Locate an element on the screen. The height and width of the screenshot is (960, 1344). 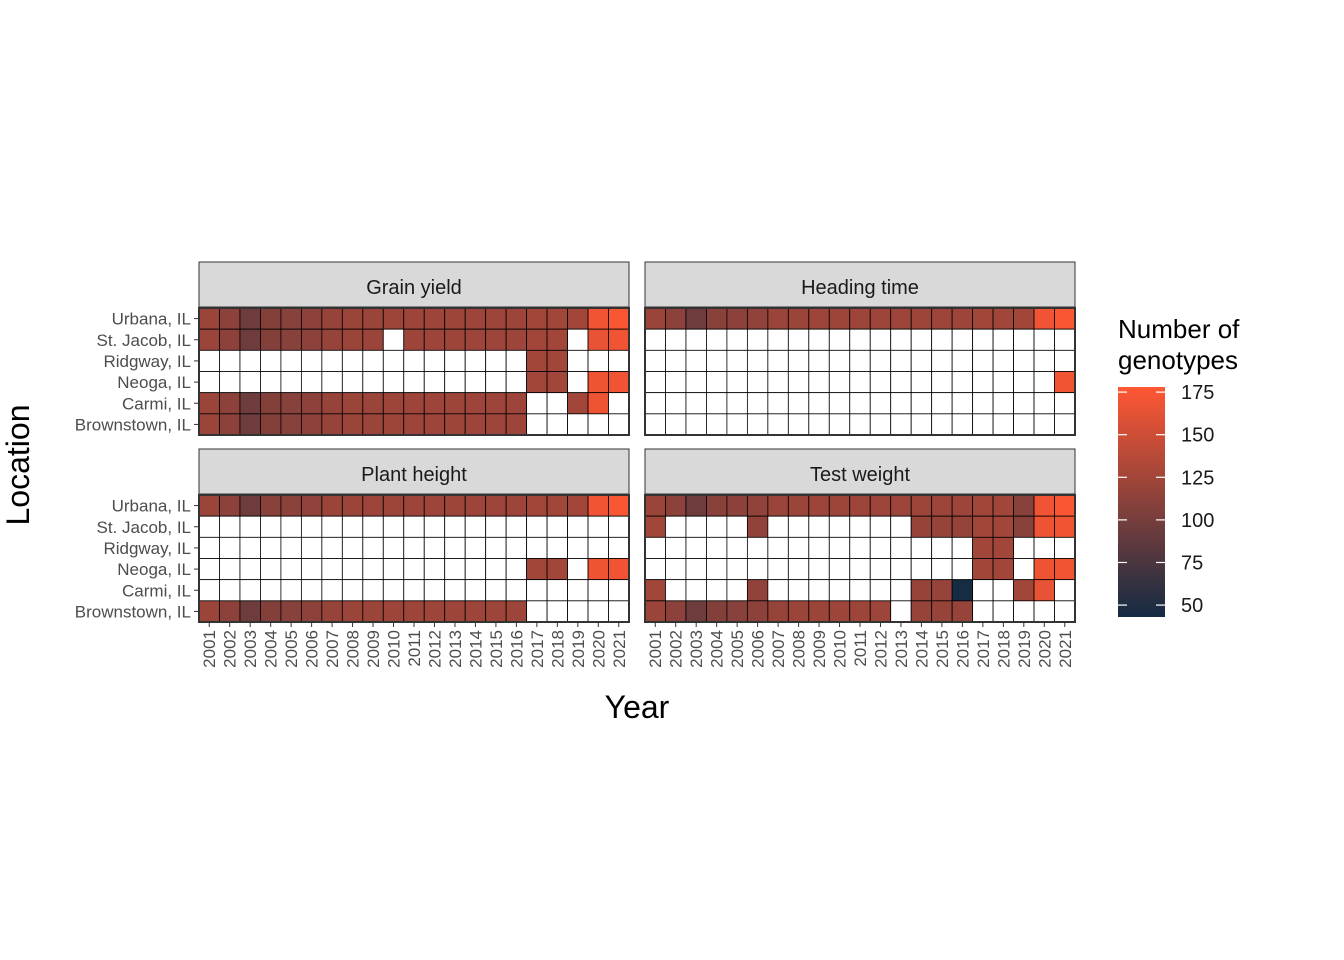
legend-title-line-2: genotypes is located at coordinates (1178, 360).